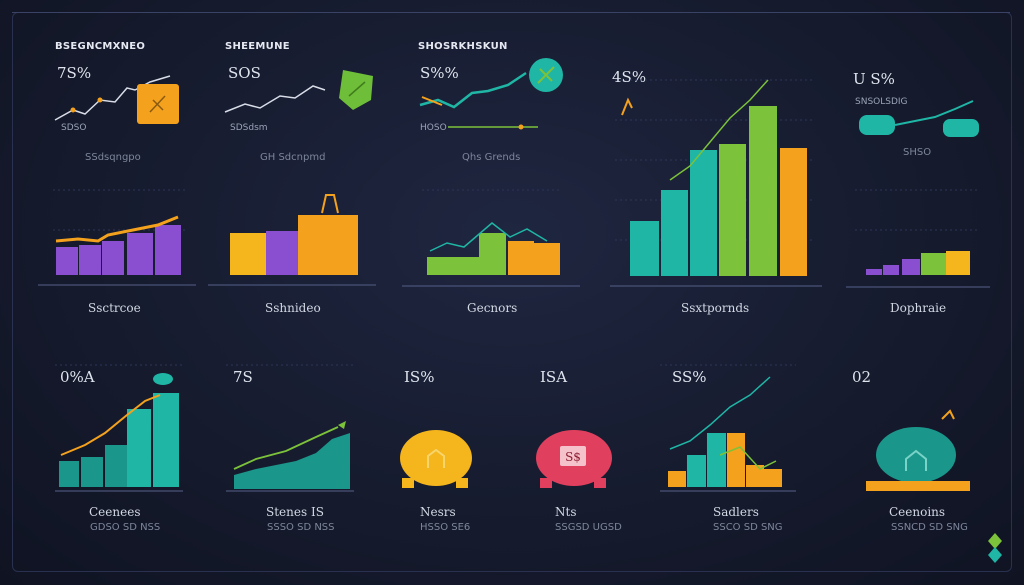 The width and height of the screenshot is (1024, 585). What do you see at coordinates (113, 157) in the screenshot?
I see `panel1-sub: SSdsqngpo` at bounding box center [113, 157].